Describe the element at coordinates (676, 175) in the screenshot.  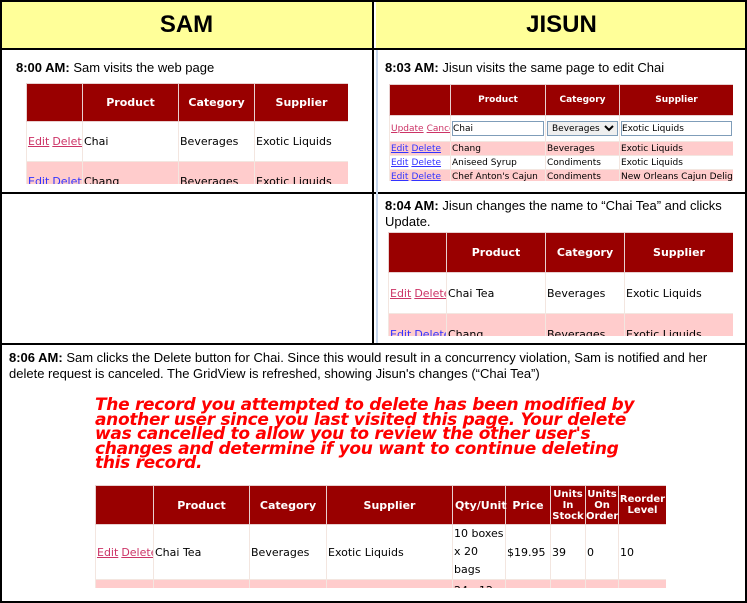
I see `table-cell: New Orleans Cajun Delights` at that location.